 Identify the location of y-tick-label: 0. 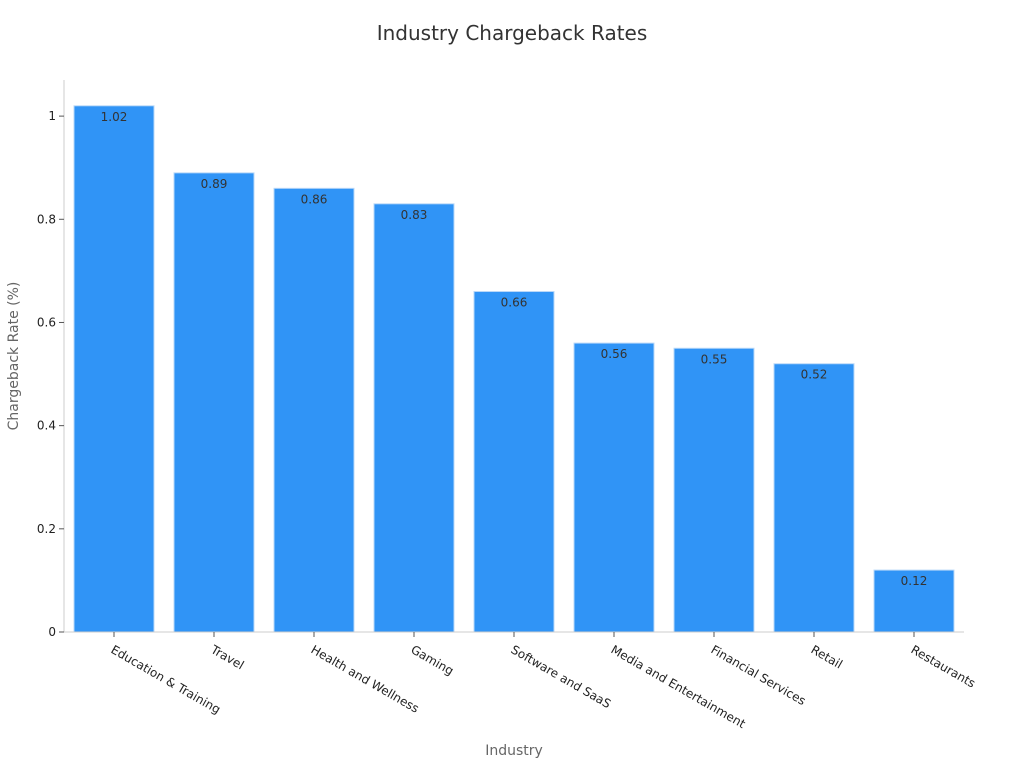
(52, 632).